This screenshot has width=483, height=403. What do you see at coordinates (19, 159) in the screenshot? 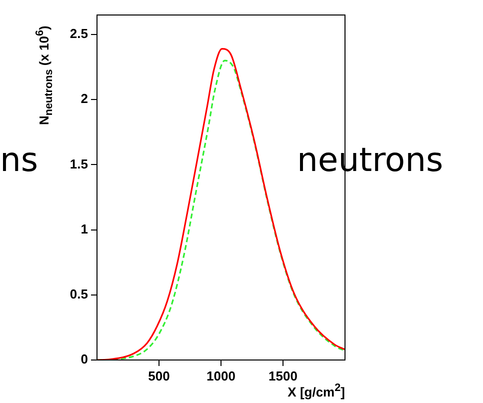
I see `text: ns` at bounding box center [19, 159].